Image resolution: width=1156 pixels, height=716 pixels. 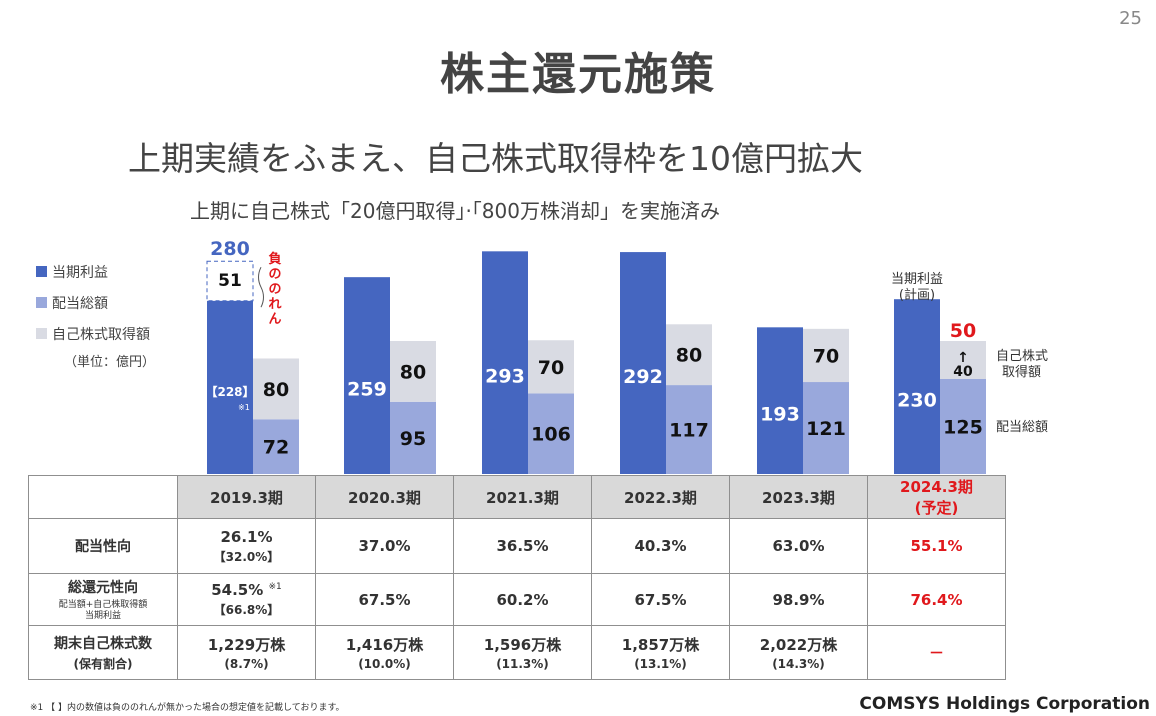 I want to click on table-cell: 54.5% ※1 【66.8%】, so click(x=246, y=599).